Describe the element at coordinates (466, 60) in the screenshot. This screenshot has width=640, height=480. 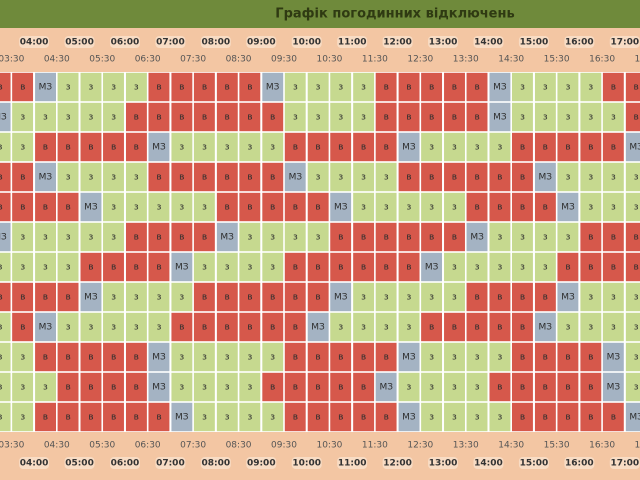
I see `half-hour-label: 13:30` at that location.